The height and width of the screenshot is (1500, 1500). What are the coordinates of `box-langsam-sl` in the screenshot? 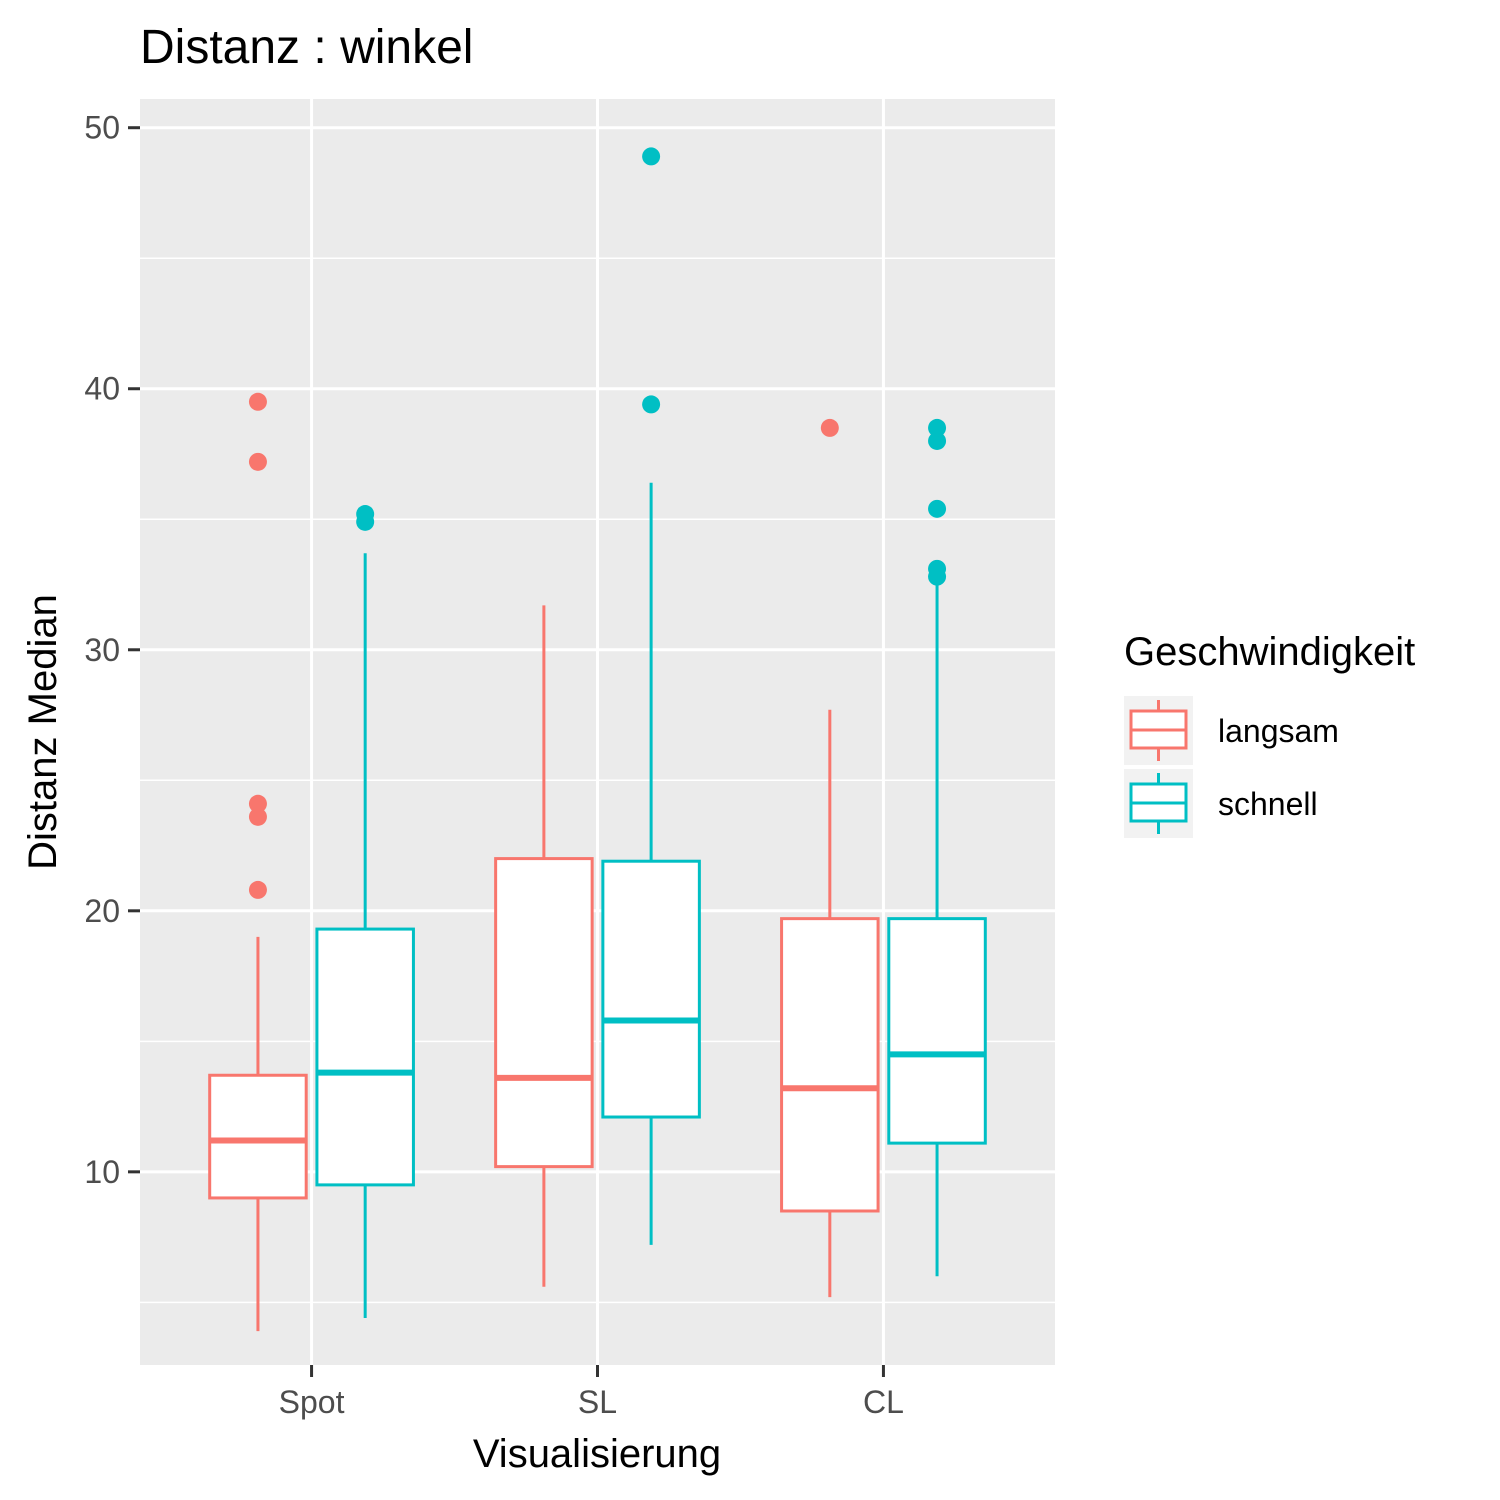 It's located at (544, 946).